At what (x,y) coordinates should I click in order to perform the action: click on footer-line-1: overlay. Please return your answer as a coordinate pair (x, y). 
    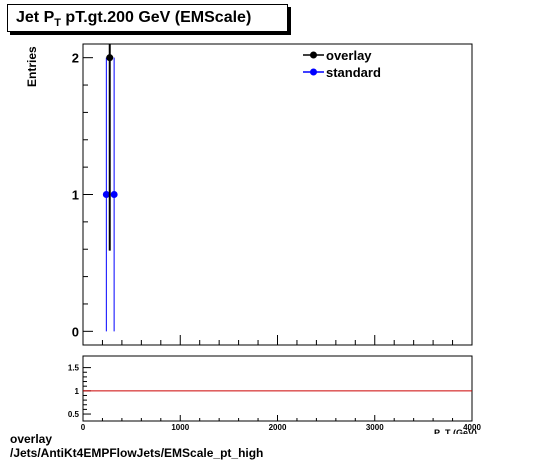
    Looking at the image, I should click on (31, 439).